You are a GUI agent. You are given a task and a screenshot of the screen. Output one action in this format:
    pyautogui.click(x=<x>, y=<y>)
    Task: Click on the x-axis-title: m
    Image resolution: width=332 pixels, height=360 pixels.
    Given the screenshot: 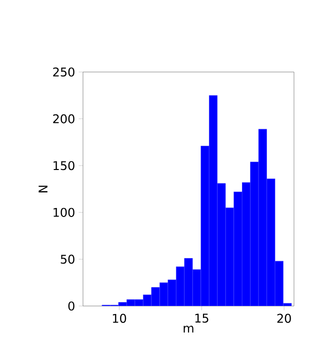 What is the action you would take?
    pyautogui.click(x=189, y=329)
    